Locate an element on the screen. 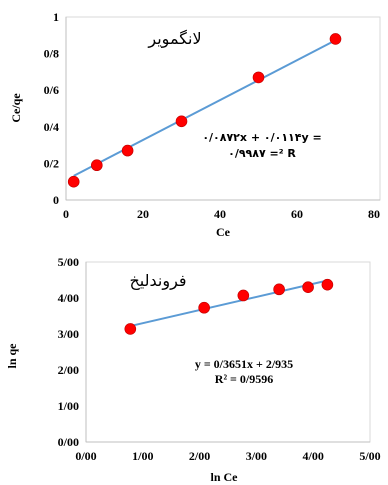  freundlich-x-tick-label: 1/00 is located at coordinates (142, 456).